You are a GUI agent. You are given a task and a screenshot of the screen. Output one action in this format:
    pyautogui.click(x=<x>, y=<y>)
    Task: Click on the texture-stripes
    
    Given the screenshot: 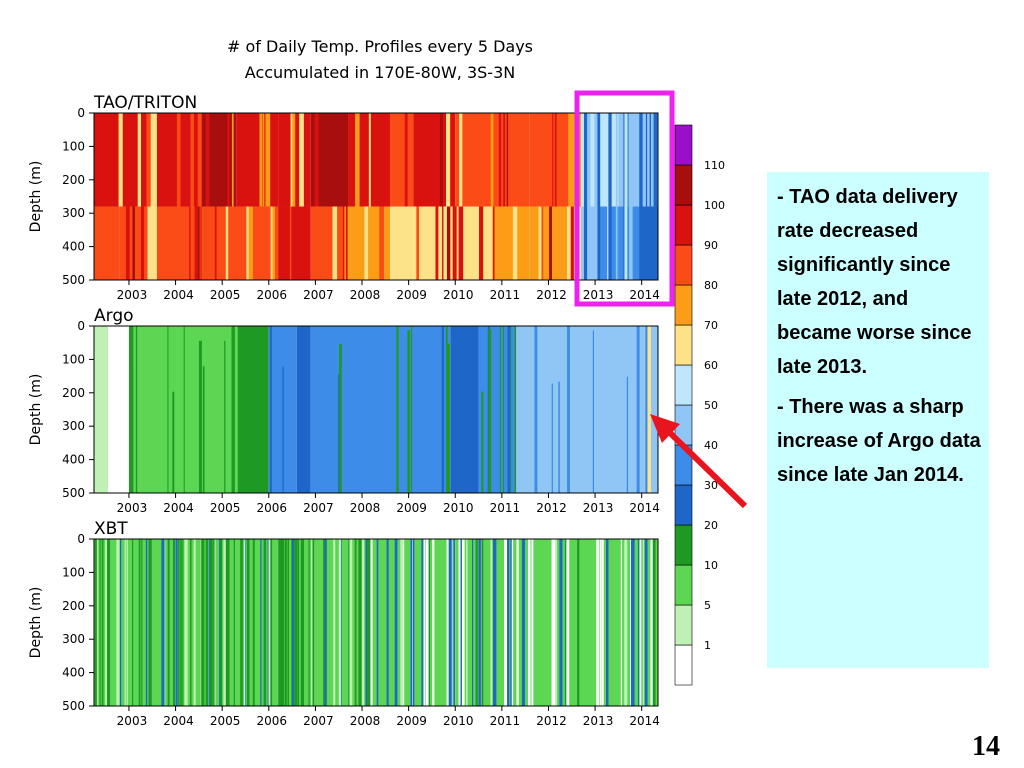 What is the action you would take?
    pyautogui.click(x=388, y=409)
    